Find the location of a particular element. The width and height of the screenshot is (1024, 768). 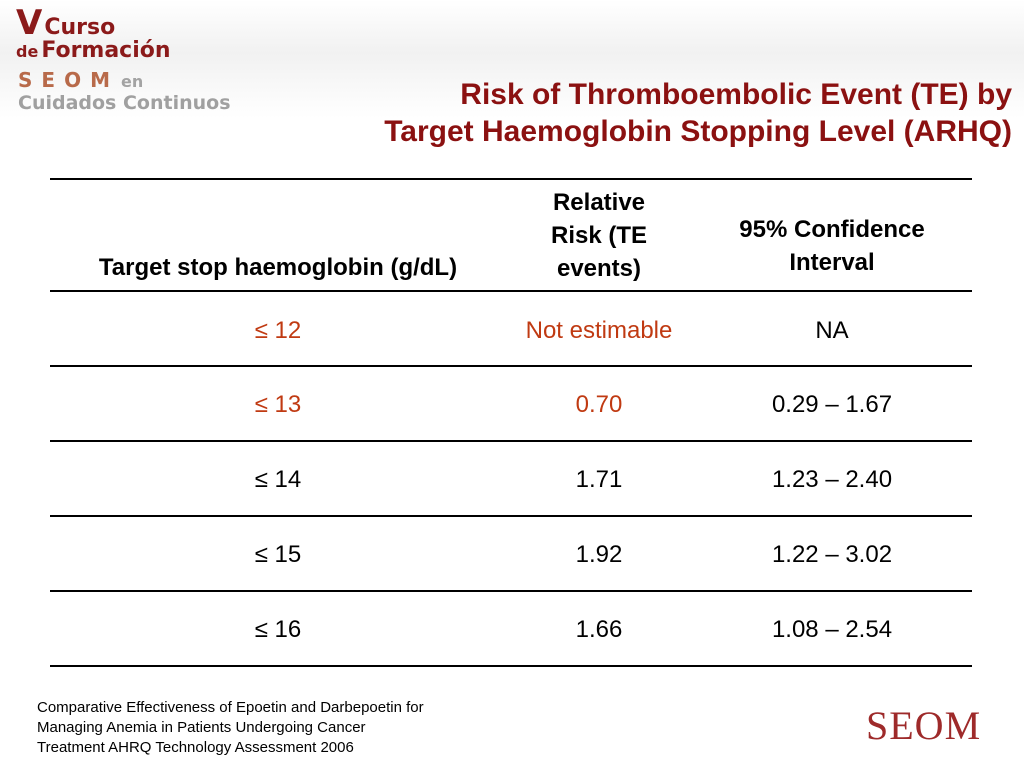

logo-curso-text: Curso is located at coordinates (80, 27).